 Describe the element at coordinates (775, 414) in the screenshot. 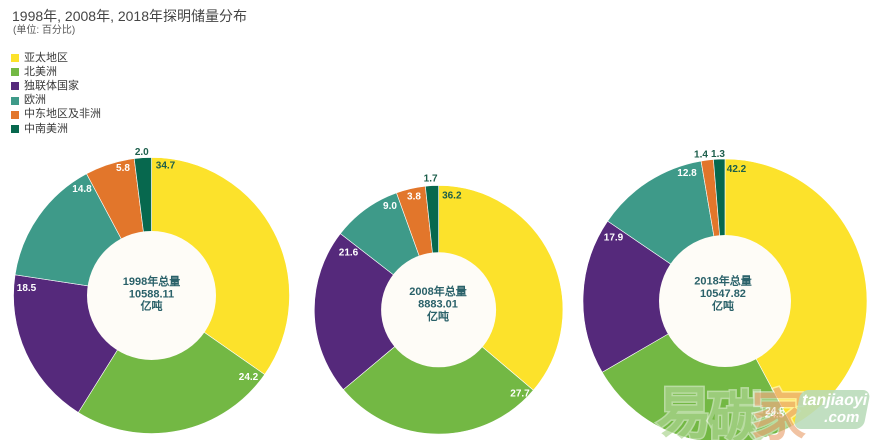

I see `svg-text: 24.5` at that location.